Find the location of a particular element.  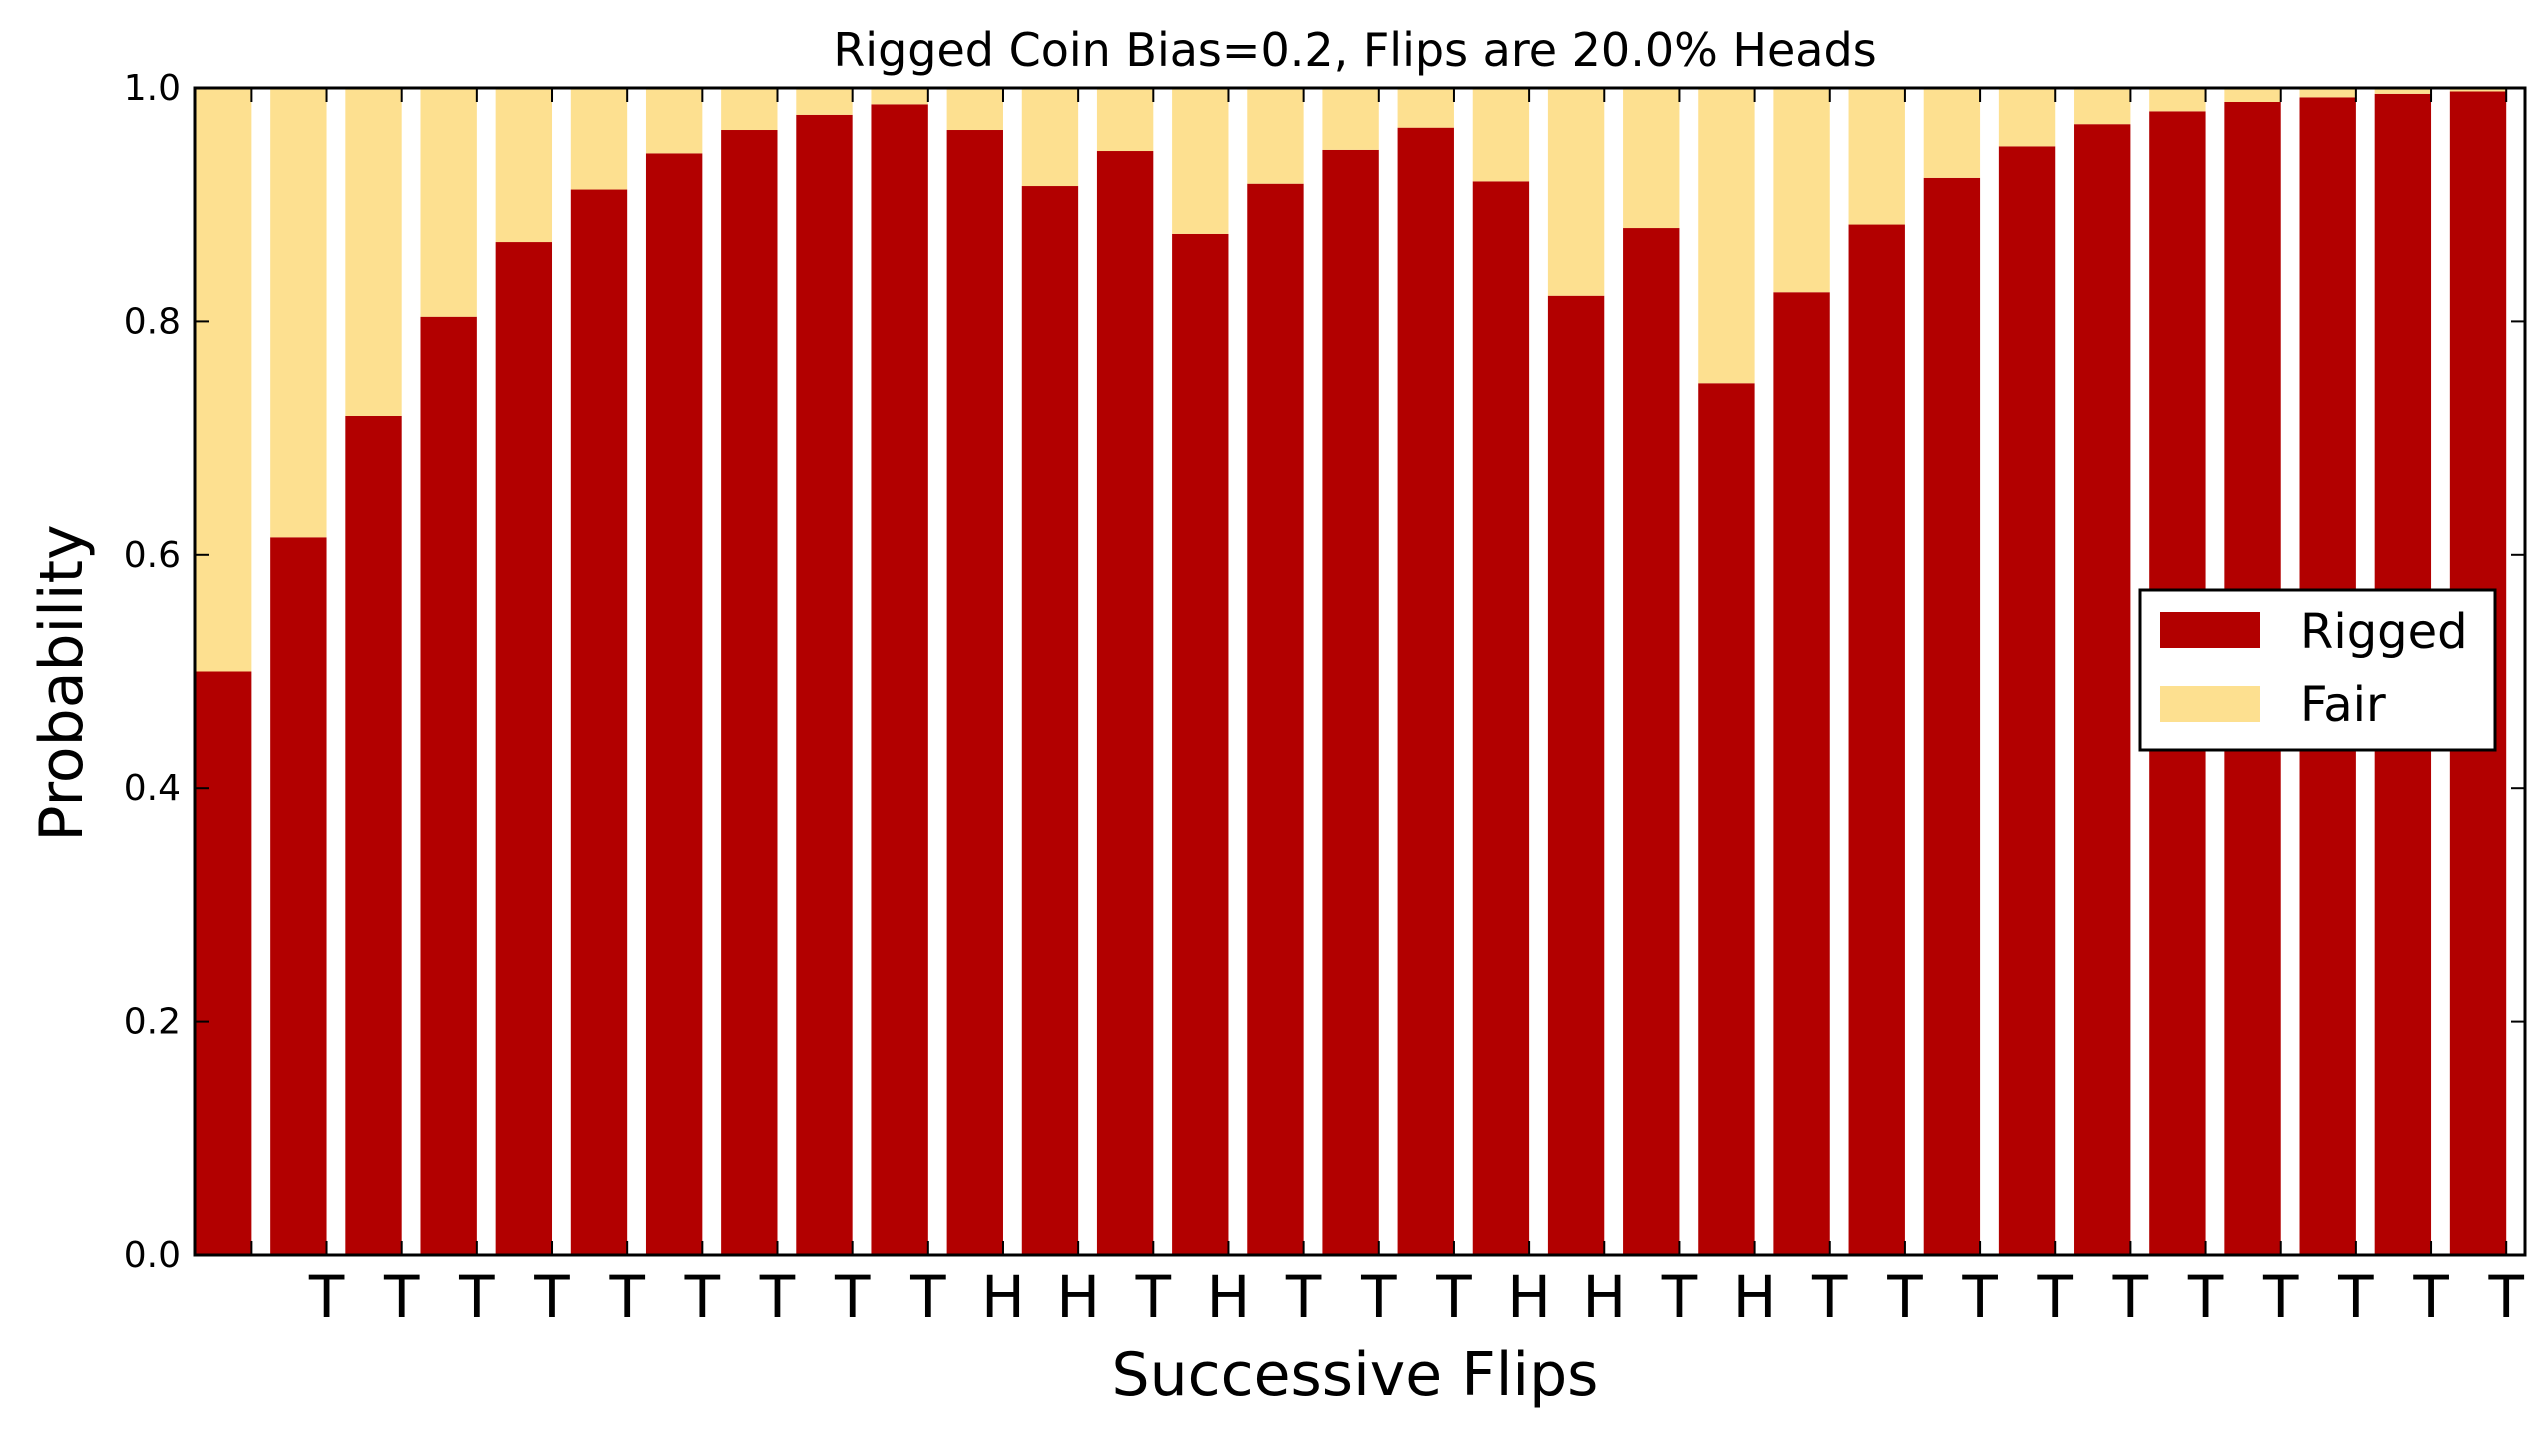

x-tick-label-19: T is located at coordinates (1679, 1297).